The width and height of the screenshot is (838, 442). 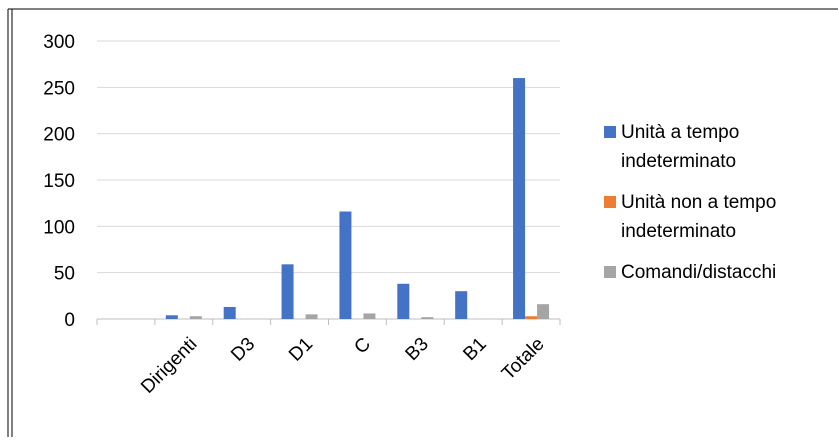 What do you see at coordinates (169, 366) in the screenshot?
I see `x-tick-label-dirigenti: Dirigenti` at bounding box center [169, 366].